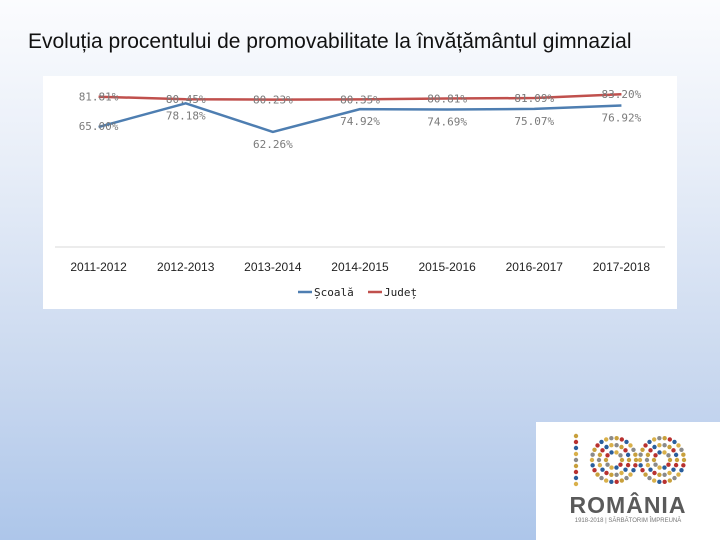 The height and width of the screenshot is (540, 720). Describe the element at coordinates (334, 292) in the screenshot. I see `legend-label: Școală` at that location.